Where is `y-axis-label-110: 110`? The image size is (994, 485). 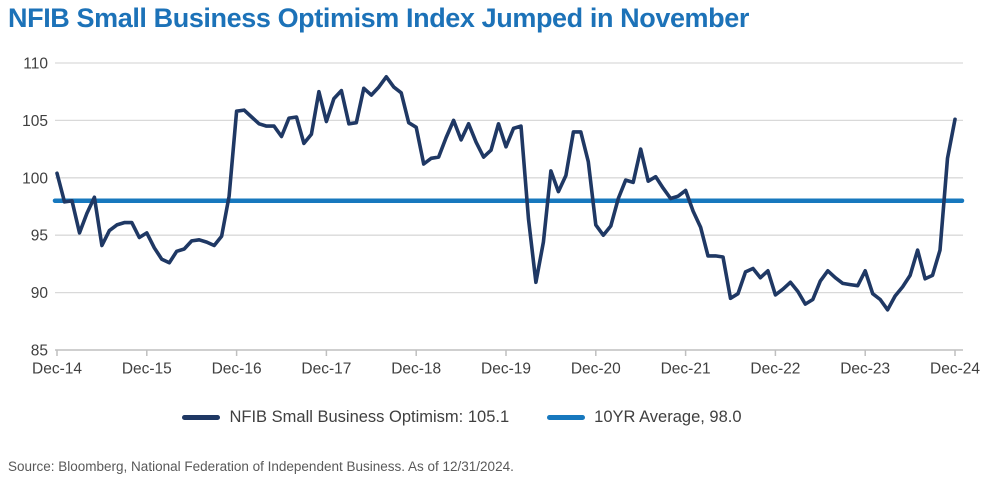 y-axis-label-110: 110 is located at coordinates (35, 64).